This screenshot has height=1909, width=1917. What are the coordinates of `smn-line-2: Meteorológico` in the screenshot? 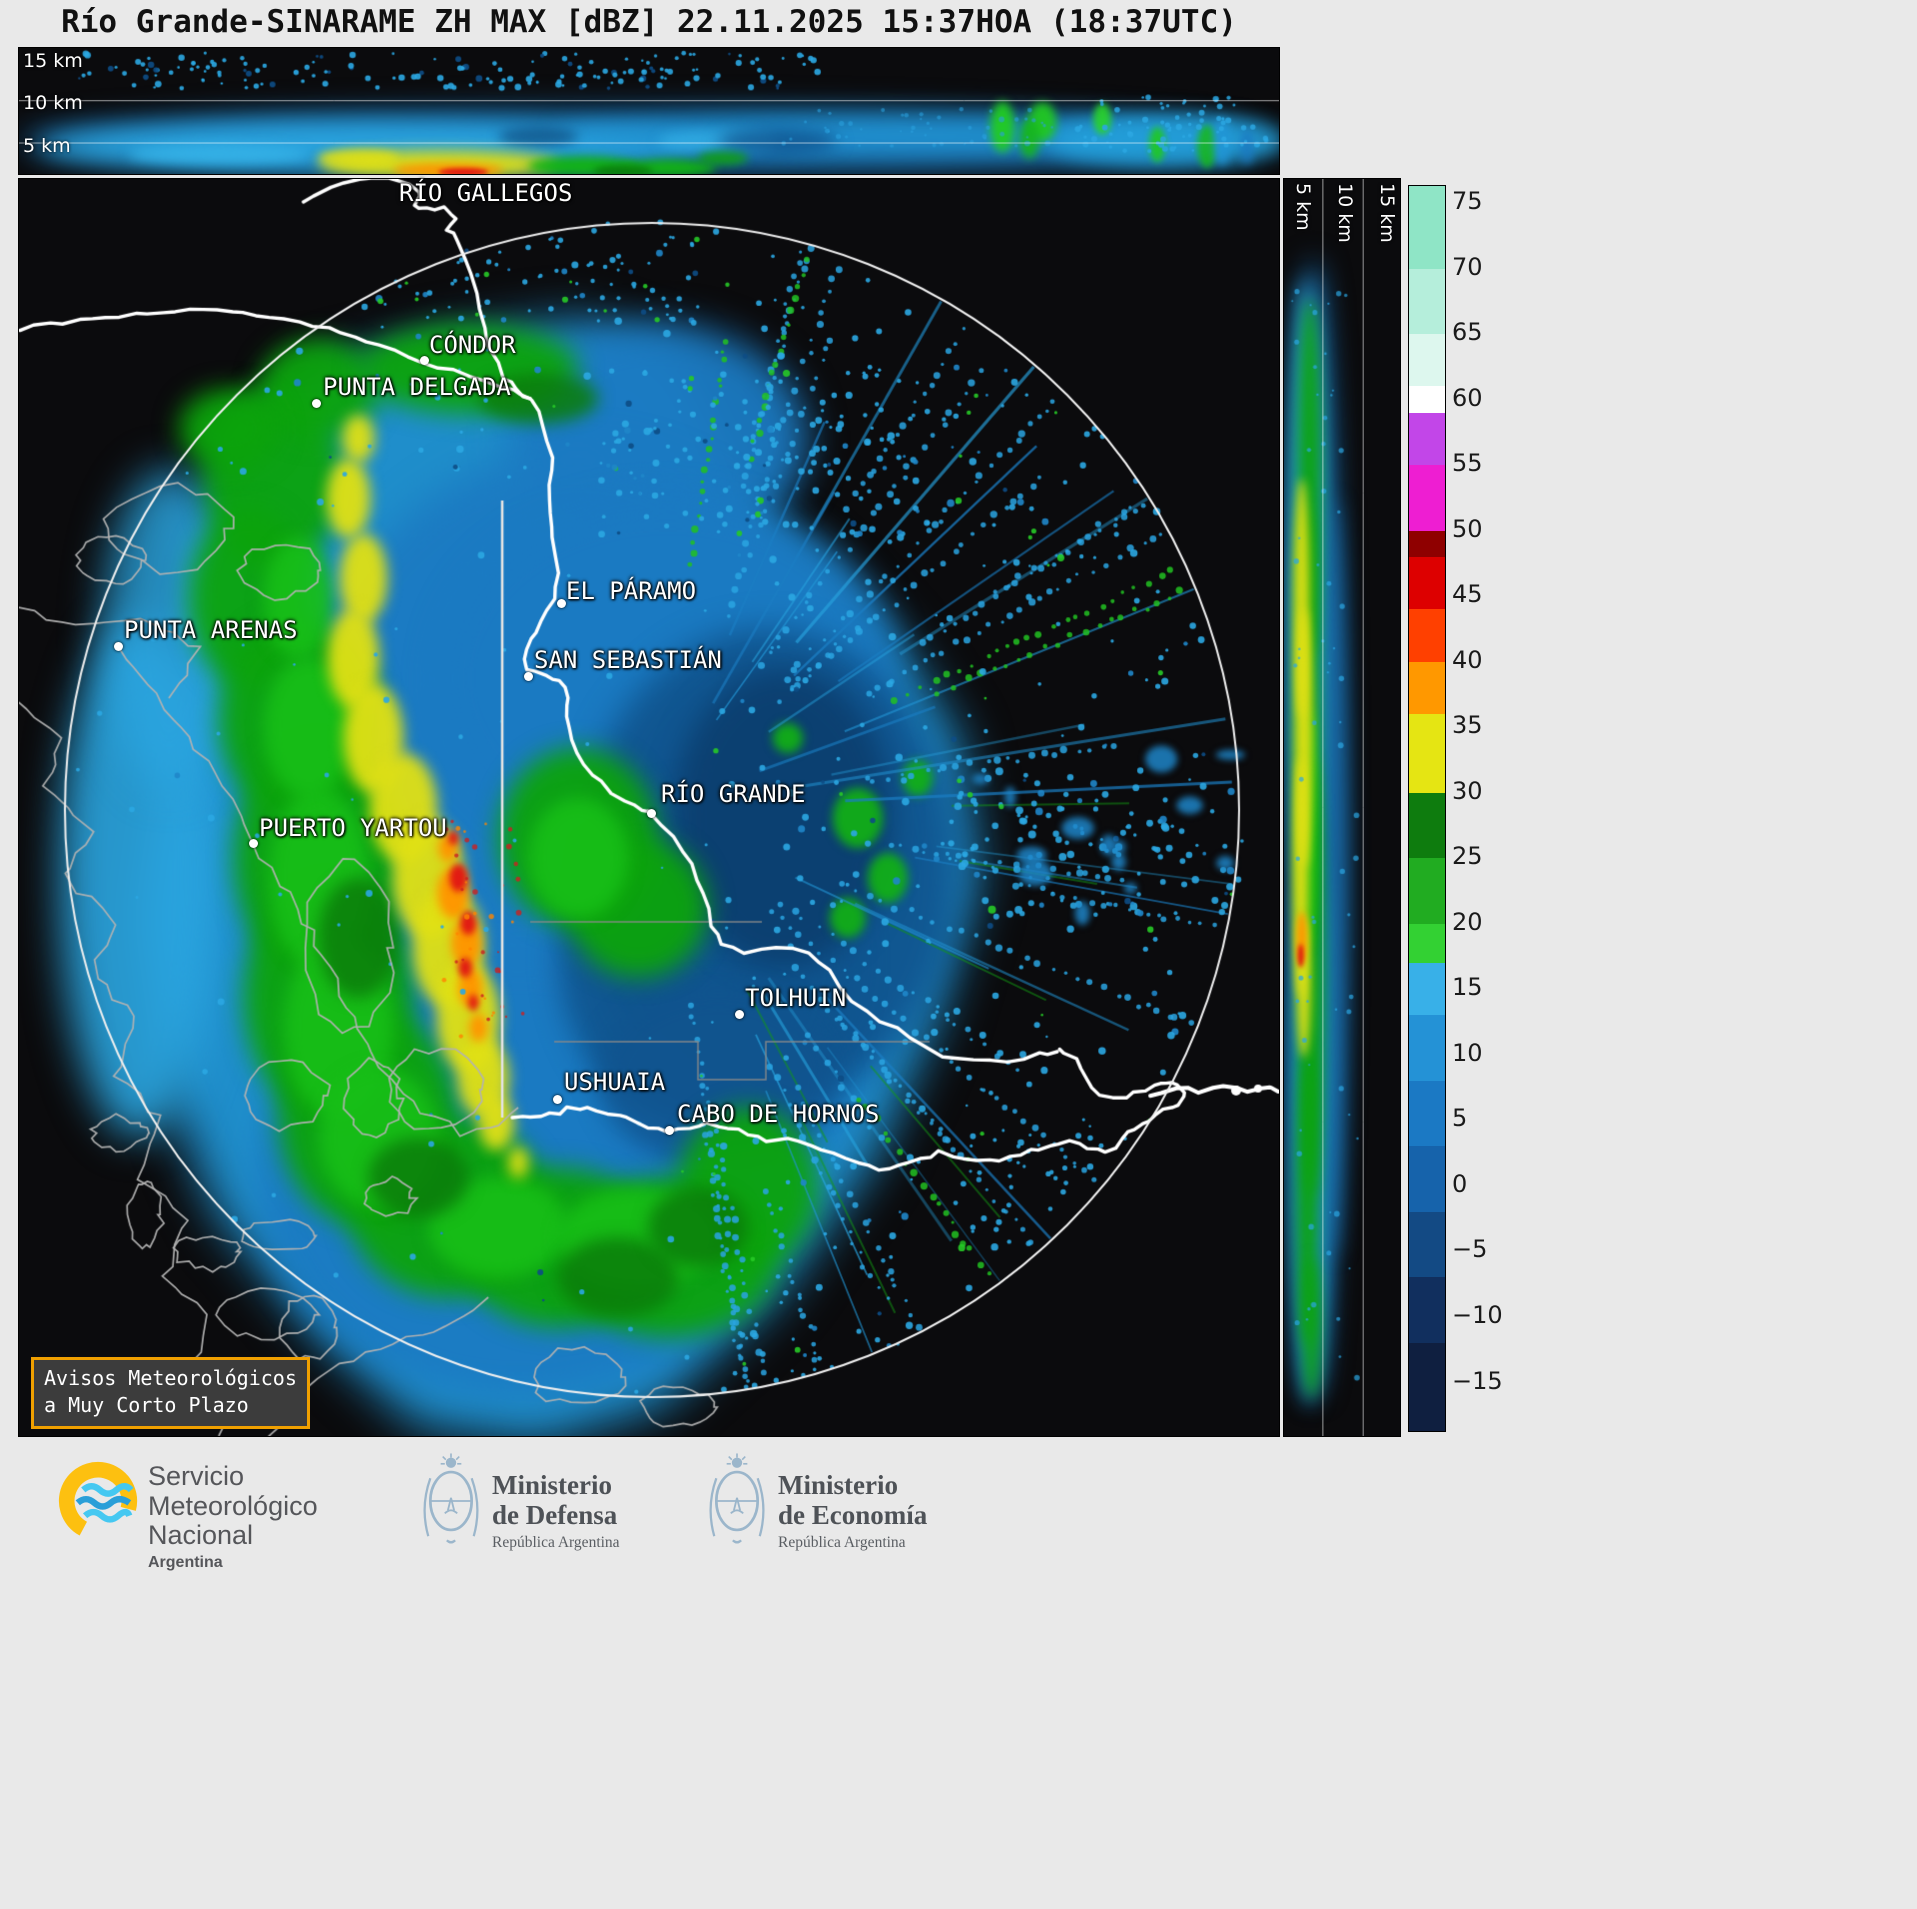 It's located at (233, 1505).